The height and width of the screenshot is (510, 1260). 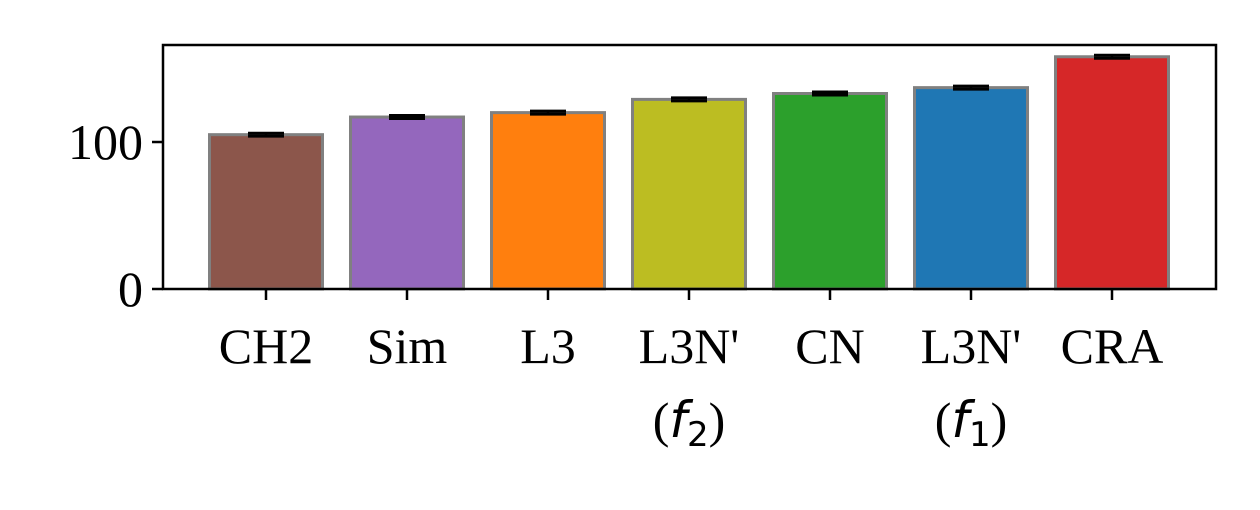 What do you see at coordinates (407, 346) in the screenshot?
I see `x-tick-label-sim: Sim` at bounding box center [407, 346].